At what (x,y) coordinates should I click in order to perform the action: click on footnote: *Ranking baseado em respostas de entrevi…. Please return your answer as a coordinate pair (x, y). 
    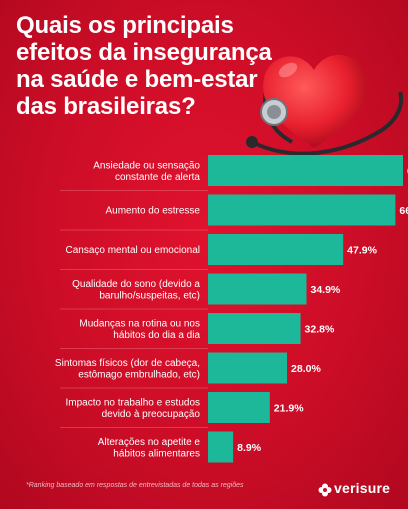
    Looking at the image, I should click on (135, 485).